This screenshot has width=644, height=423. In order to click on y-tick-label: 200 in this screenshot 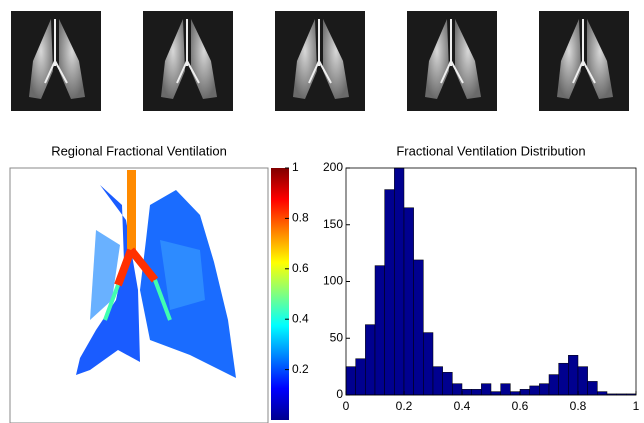, I will do `click(333, 167)`.